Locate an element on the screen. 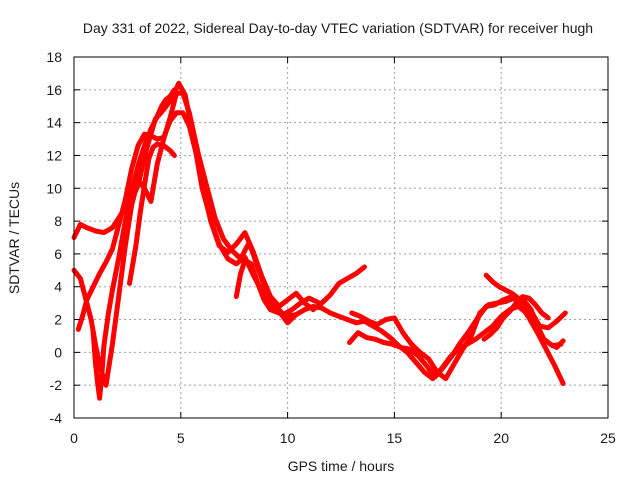  y-tick-label: 12 is located at coordinates (54, 155).